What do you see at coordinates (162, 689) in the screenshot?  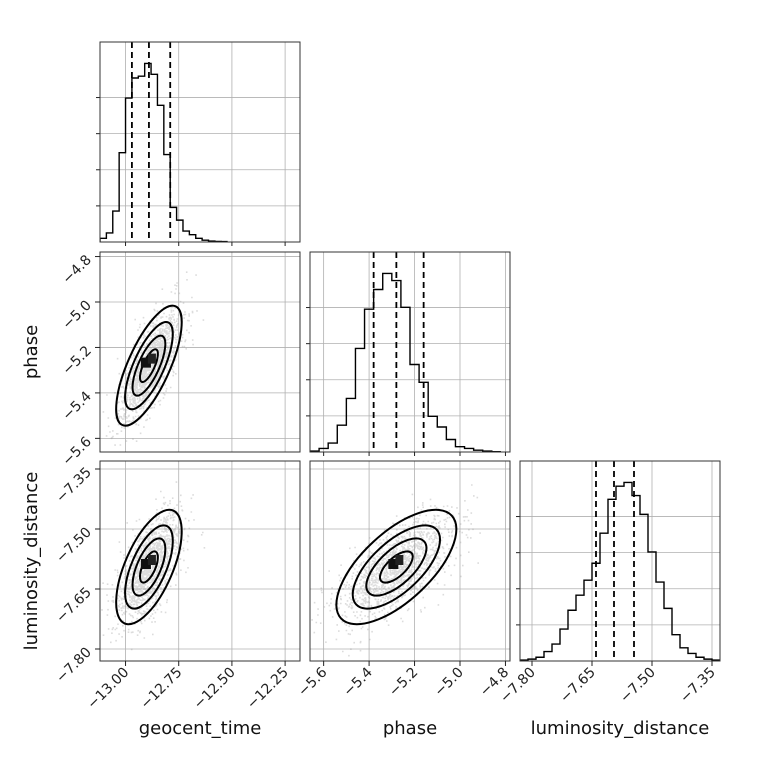 I see `xtick-label-geocent_time: −12.75` at bounding box center [162, 689].